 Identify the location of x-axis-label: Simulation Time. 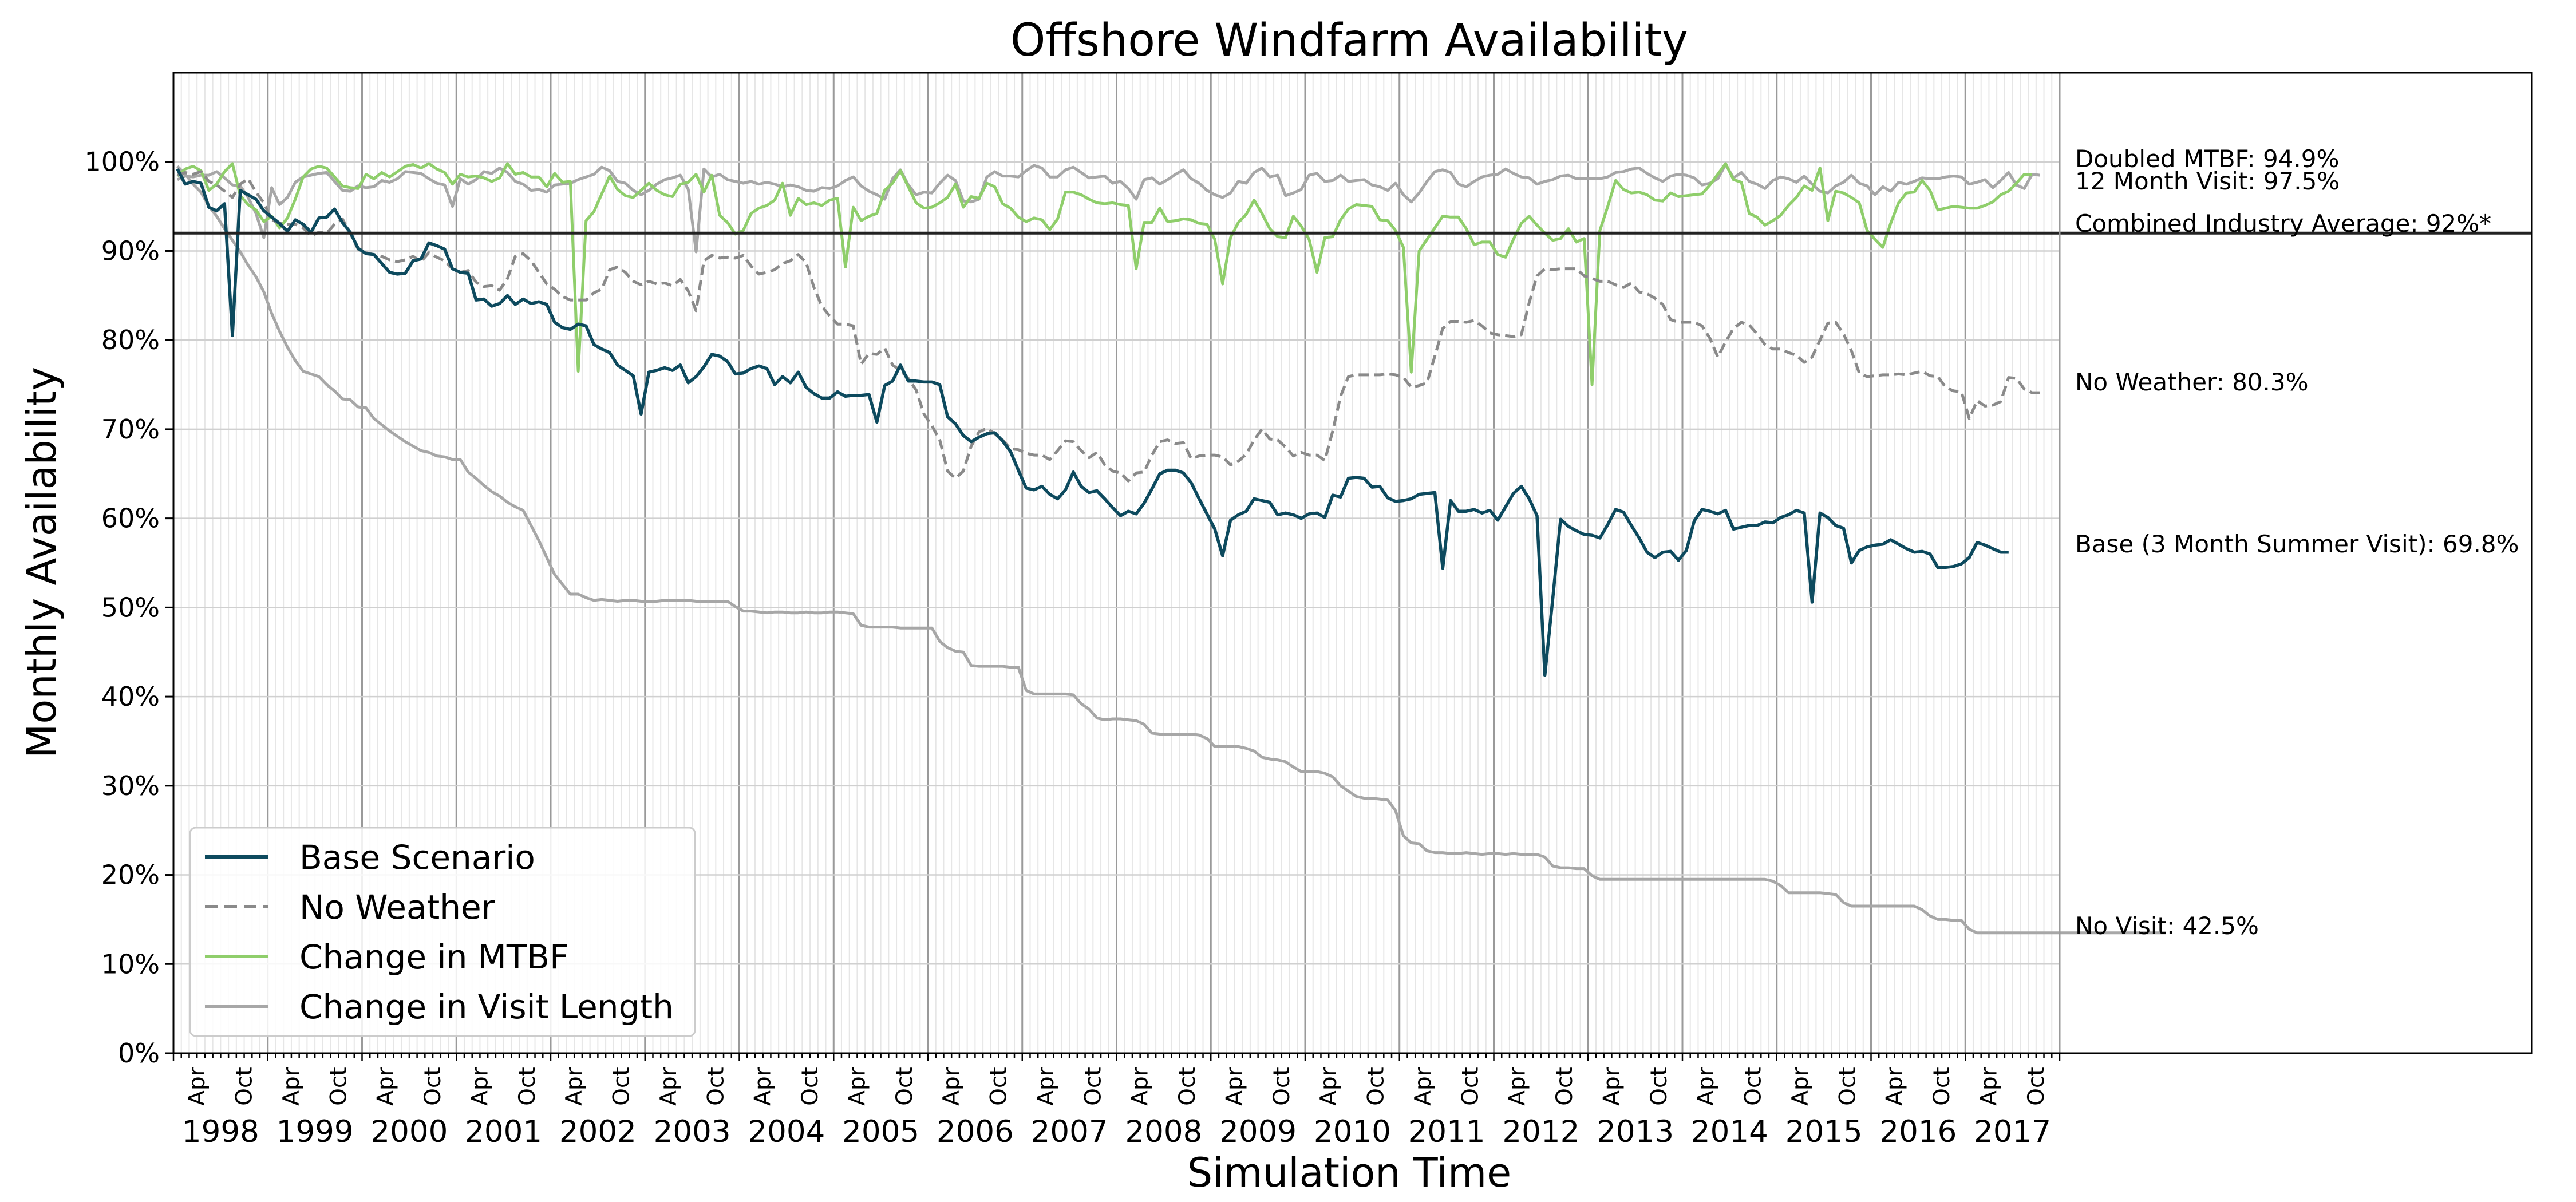
(1349, 1172).